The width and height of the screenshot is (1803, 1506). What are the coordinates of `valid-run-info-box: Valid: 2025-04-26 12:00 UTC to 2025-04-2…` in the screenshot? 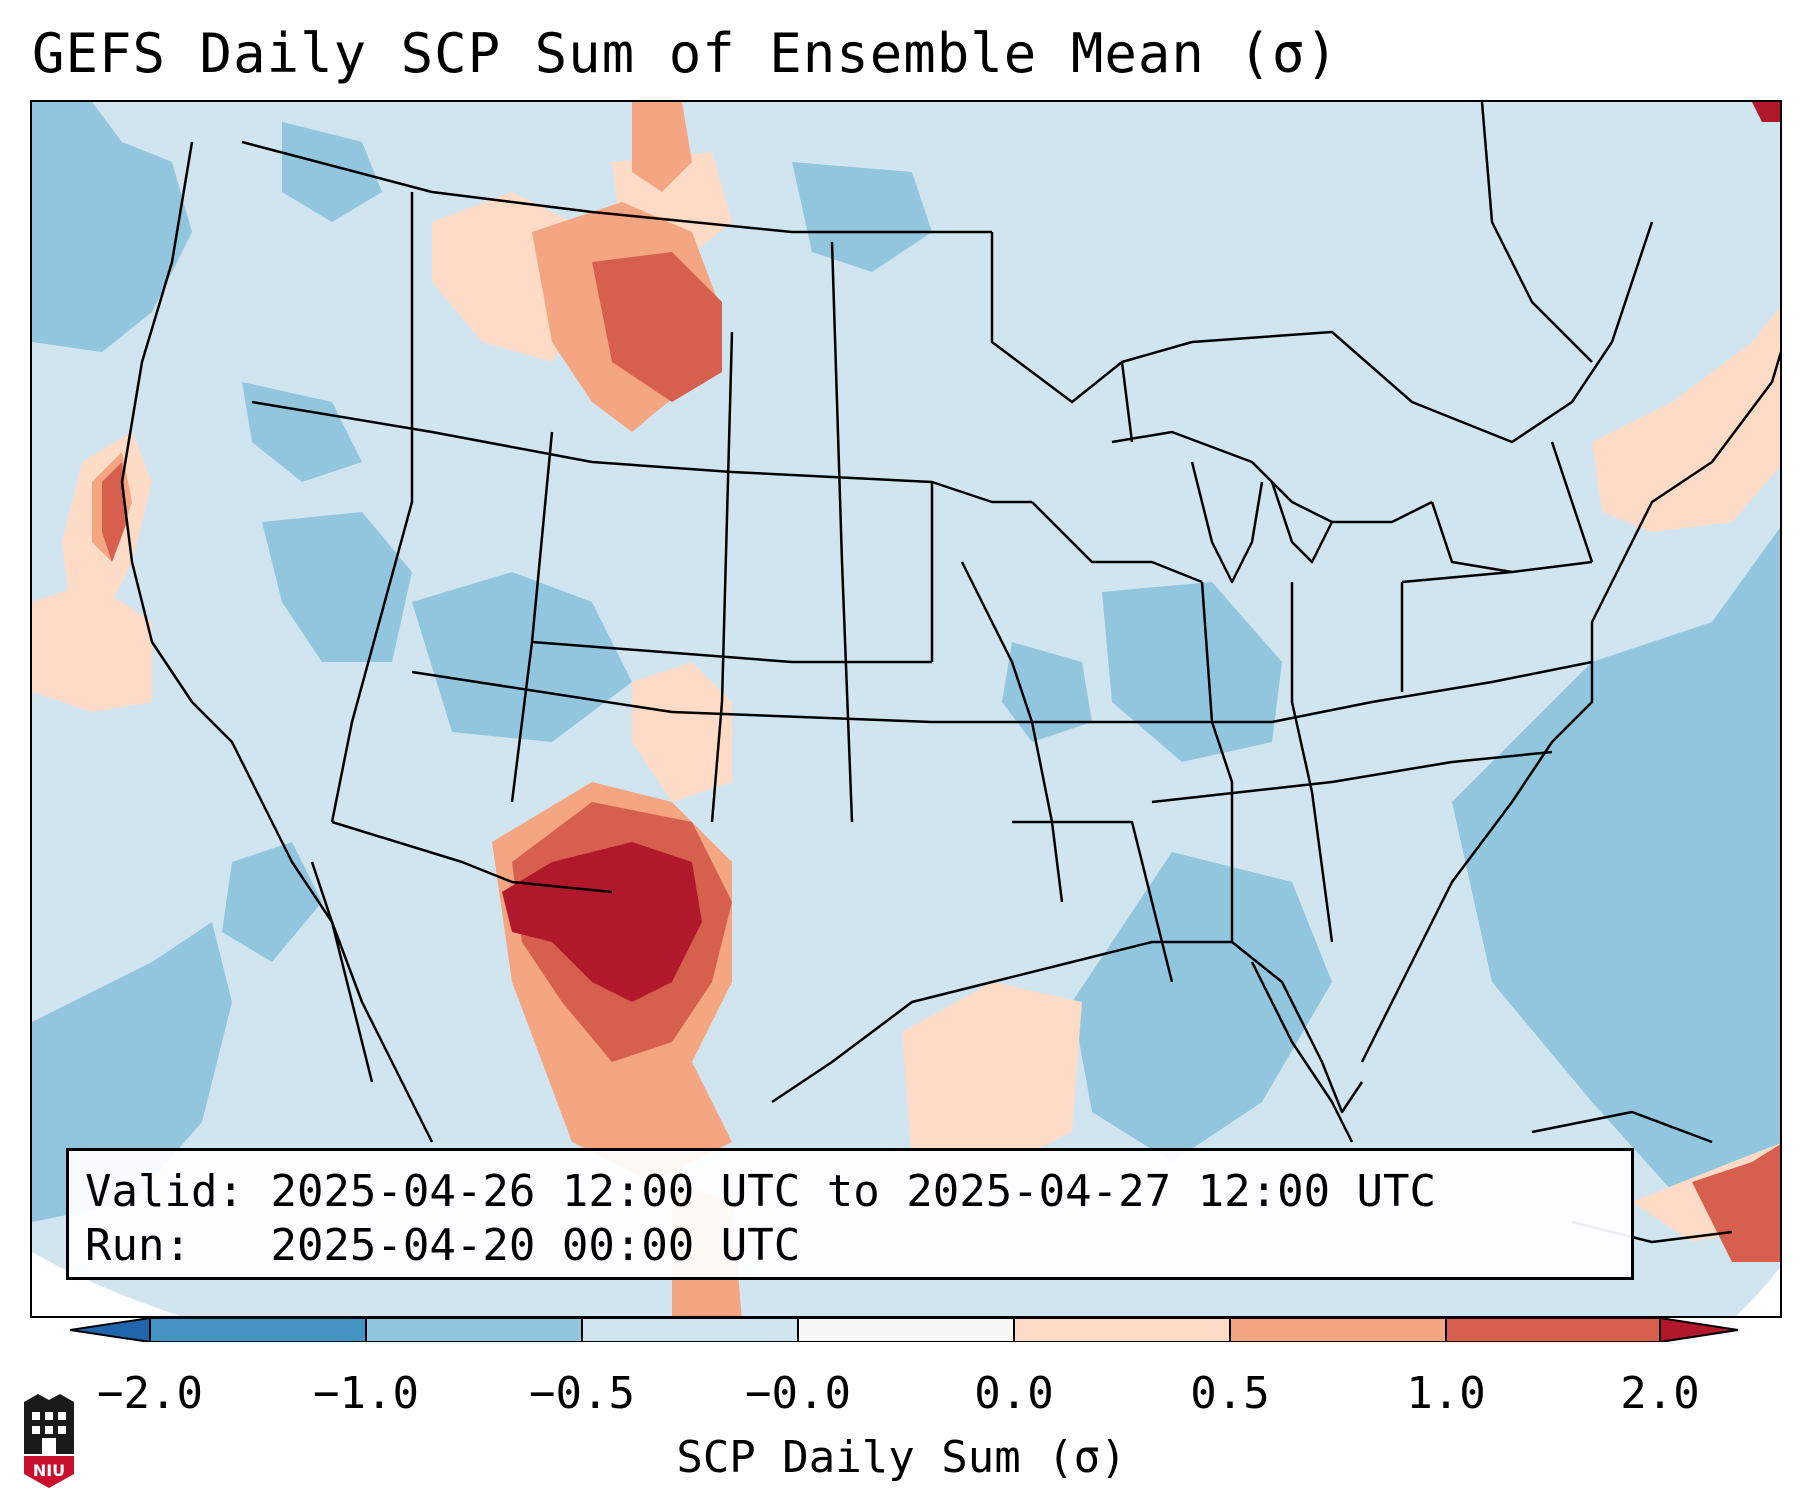 It's located at (850, 1214).